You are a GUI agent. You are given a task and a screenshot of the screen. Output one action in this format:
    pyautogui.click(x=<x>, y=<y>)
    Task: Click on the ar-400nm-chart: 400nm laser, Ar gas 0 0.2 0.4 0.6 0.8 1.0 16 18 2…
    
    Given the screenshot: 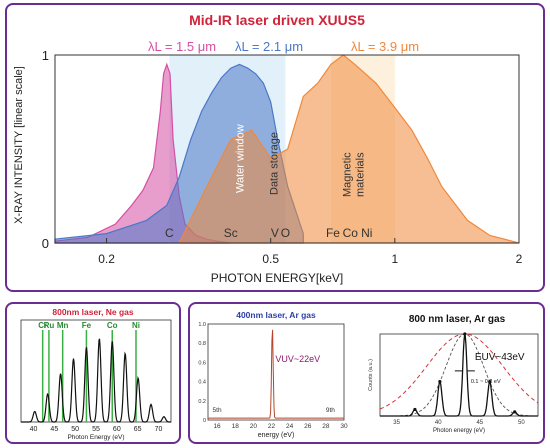 What is the action you would take?
    pyautogui.click(x=273, y=374)
    